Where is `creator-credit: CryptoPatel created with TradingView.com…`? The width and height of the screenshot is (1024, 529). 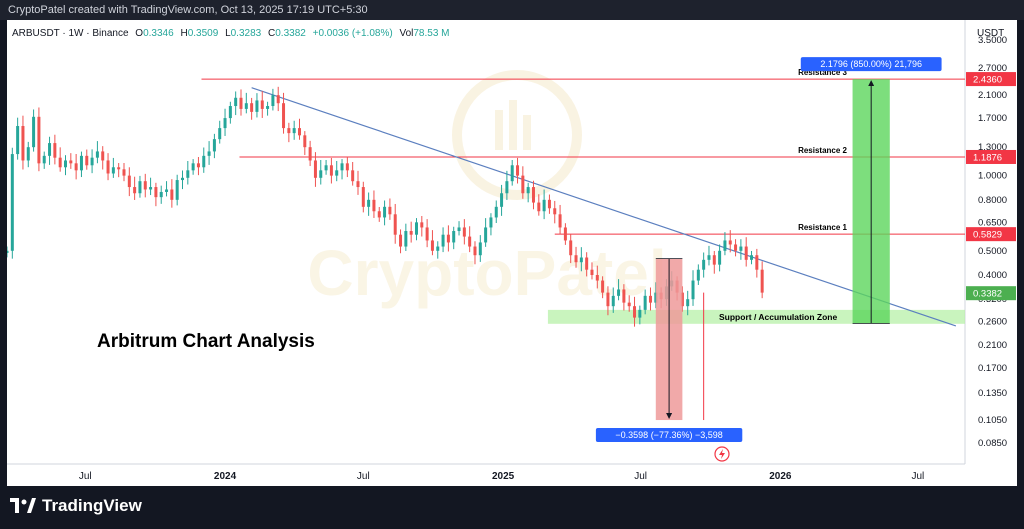 creator-credit: CryptoPatel created with TradingView.com… is located at coordinates (188, 10).